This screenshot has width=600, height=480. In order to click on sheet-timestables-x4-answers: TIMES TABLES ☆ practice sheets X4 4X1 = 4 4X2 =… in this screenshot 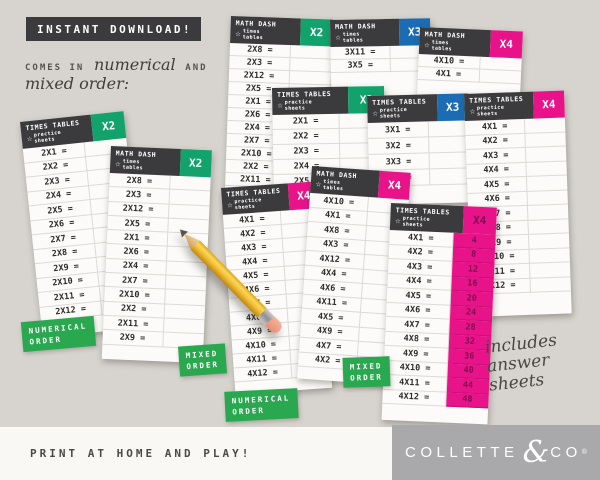, I will do `click(439, 314)`.